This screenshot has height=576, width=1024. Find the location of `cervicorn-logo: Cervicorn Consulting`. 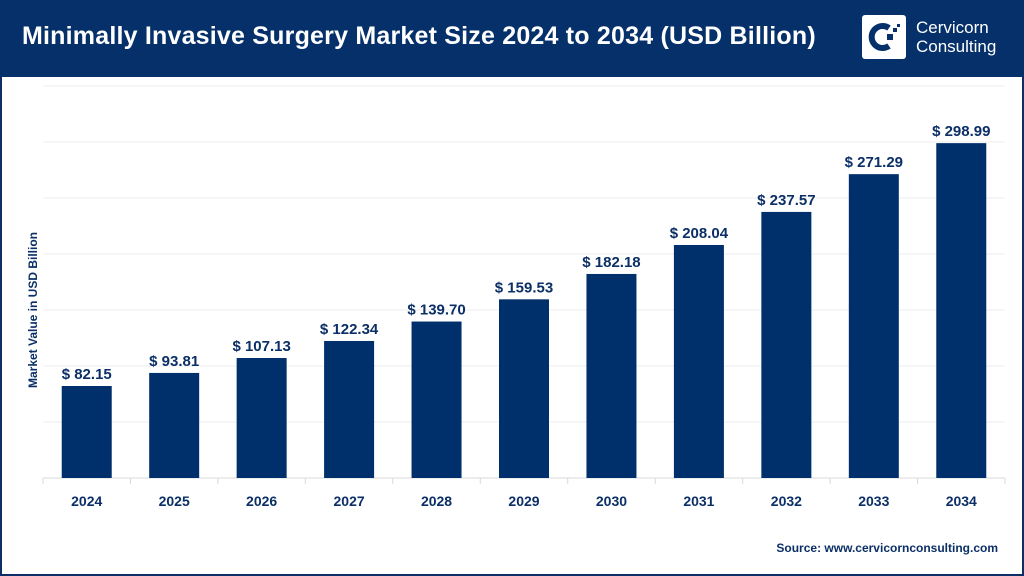

cervicorn-logo: Cervicorn Consulting is located at coordinates (929, 37).